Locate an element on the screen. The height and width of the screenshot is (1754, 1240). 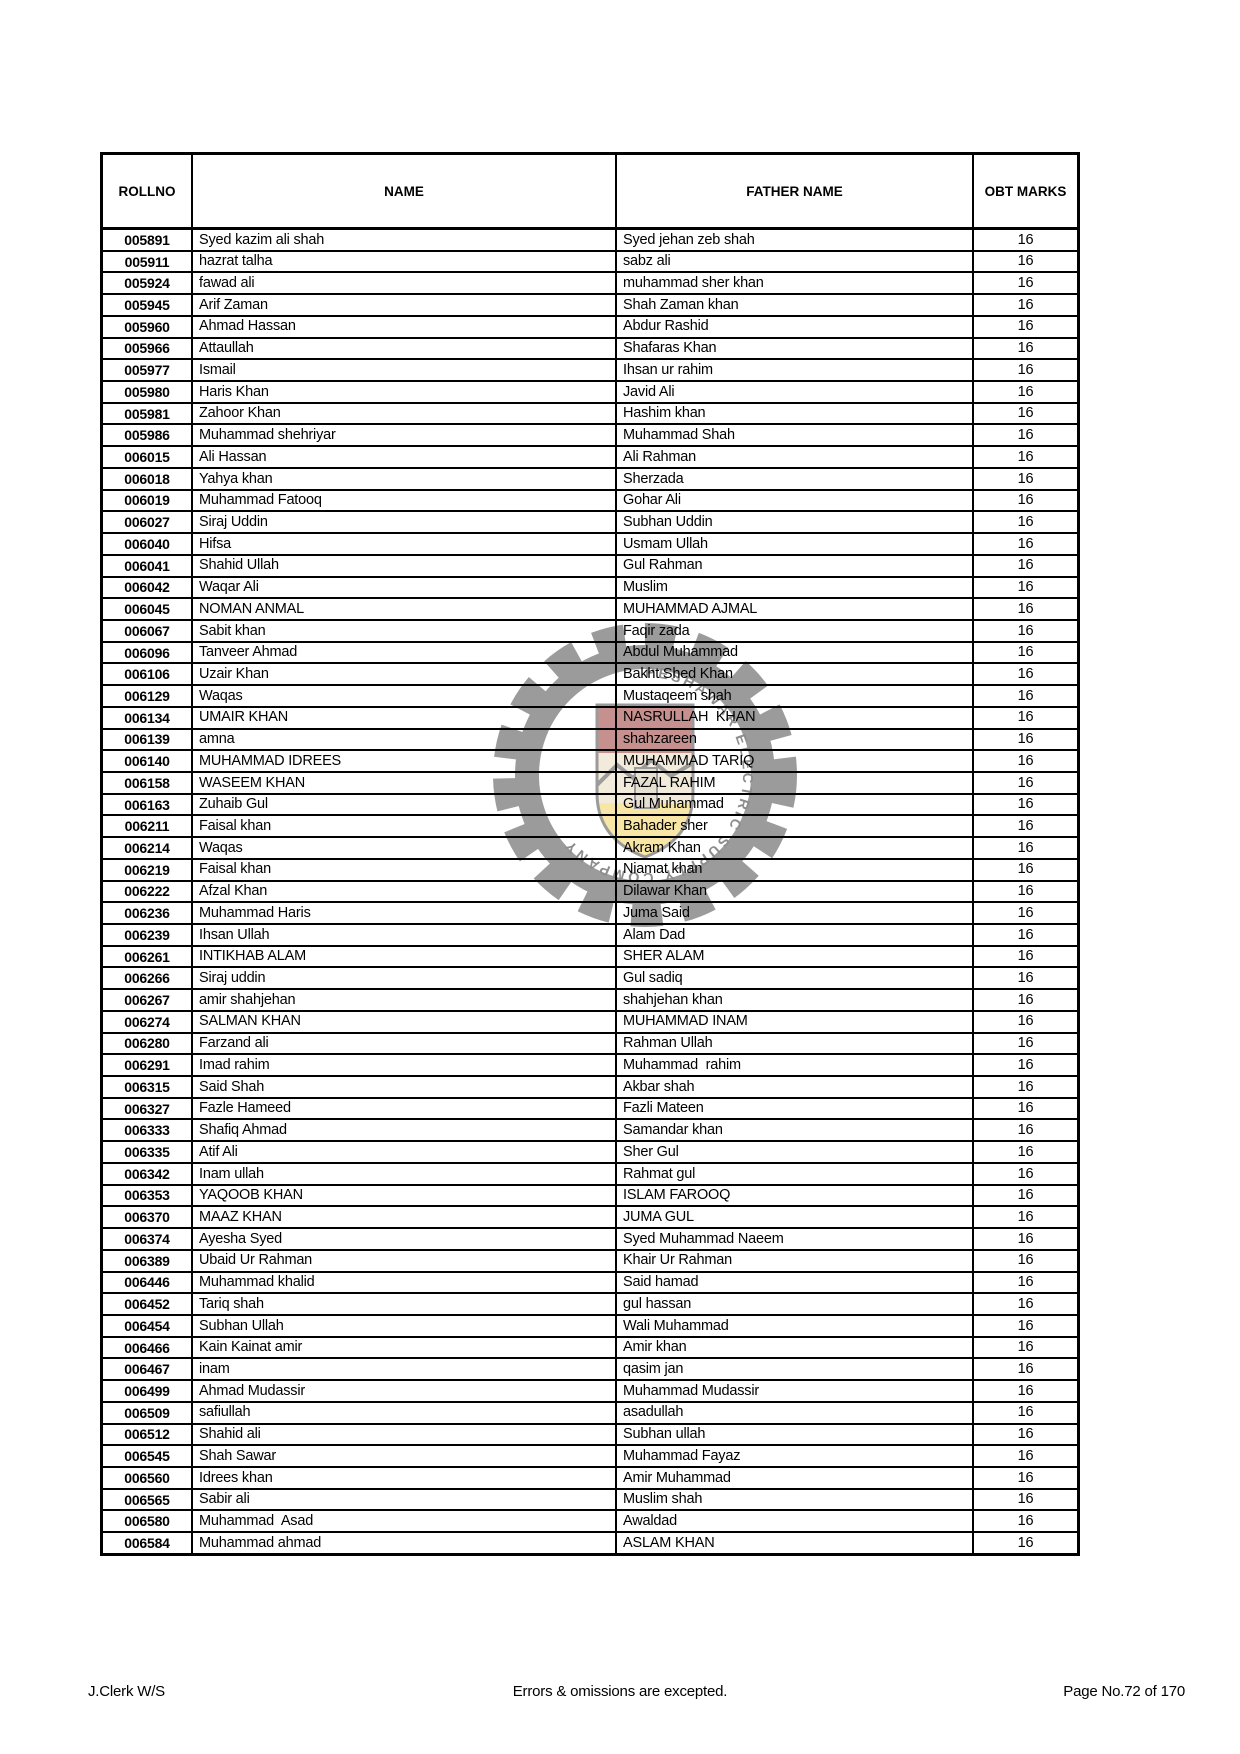
cell-name: Muhammad Haris is located at coordinates (403, 913).